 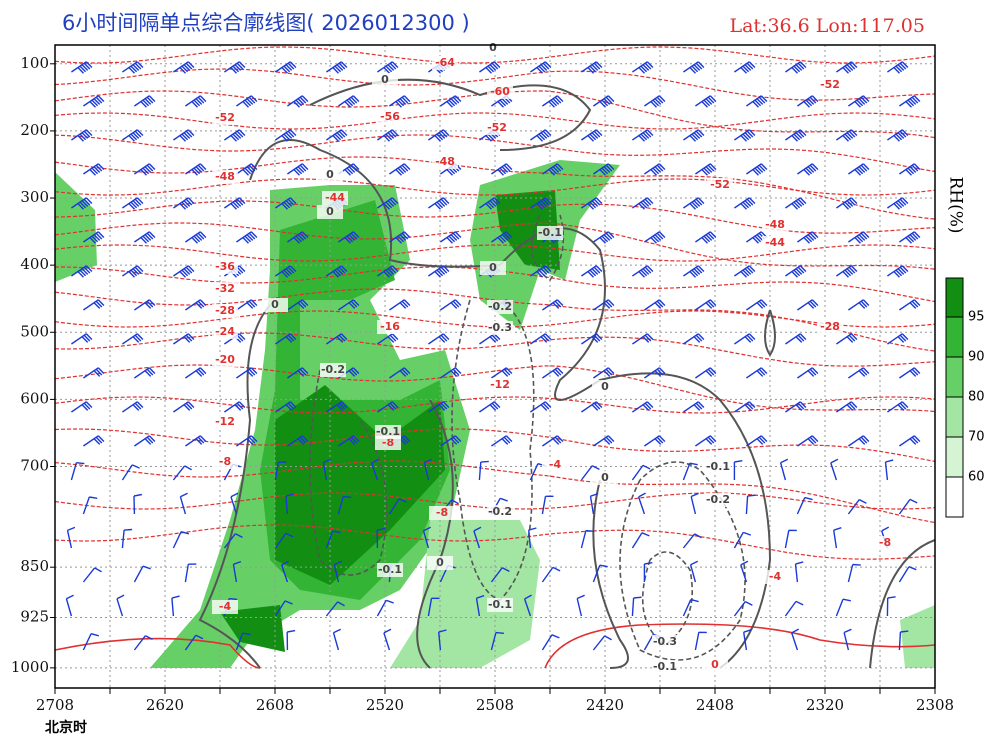 I want to click on y-tick-label: 300, so click(x=34, y=197).